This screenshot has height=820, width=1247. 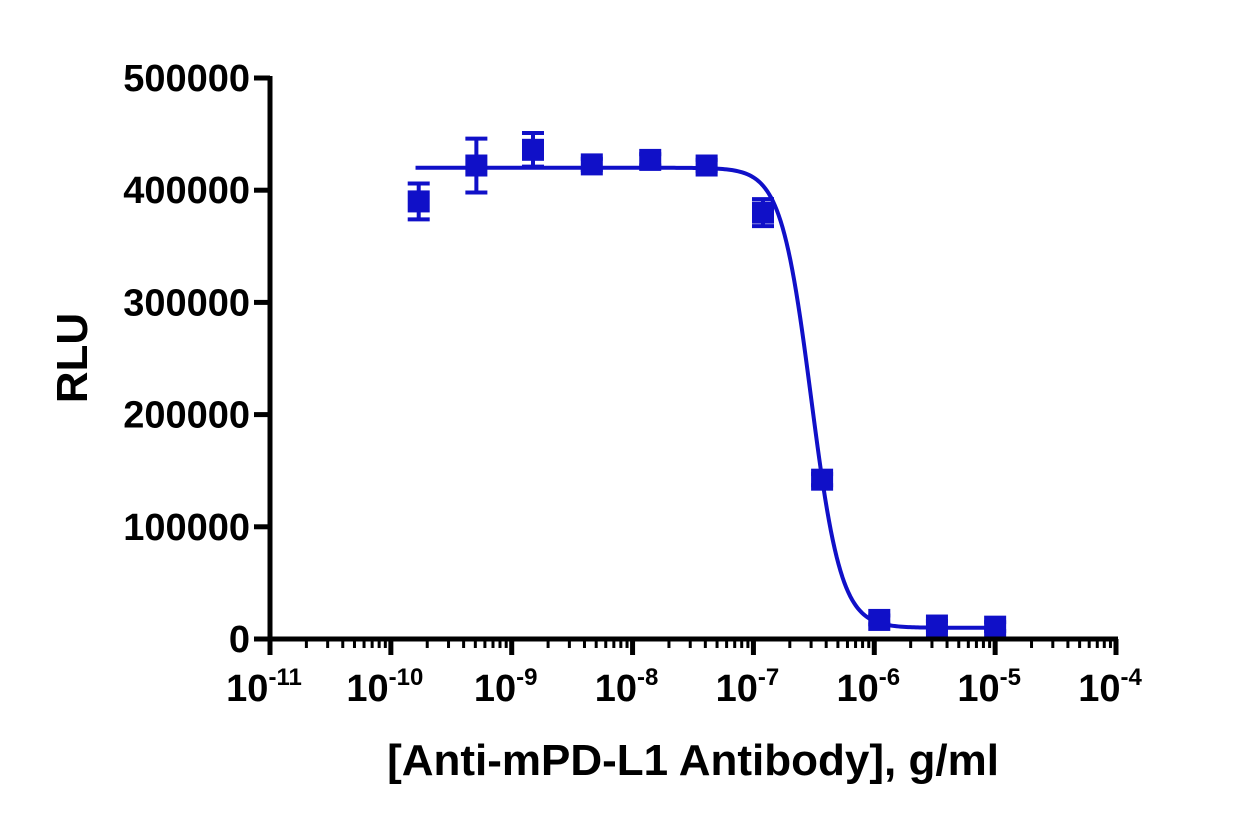 I want to click on x-tick-label: 10⁻⁴, so click(x=1110, y=687).